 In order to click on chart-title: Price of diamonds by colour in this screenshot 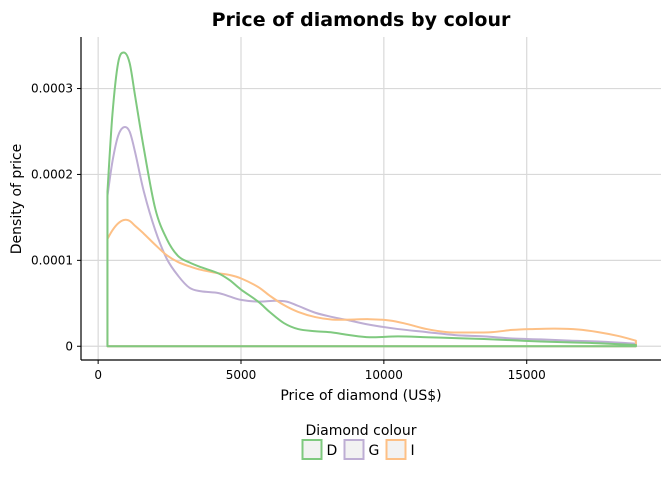, I will do `click(361, 20)`.